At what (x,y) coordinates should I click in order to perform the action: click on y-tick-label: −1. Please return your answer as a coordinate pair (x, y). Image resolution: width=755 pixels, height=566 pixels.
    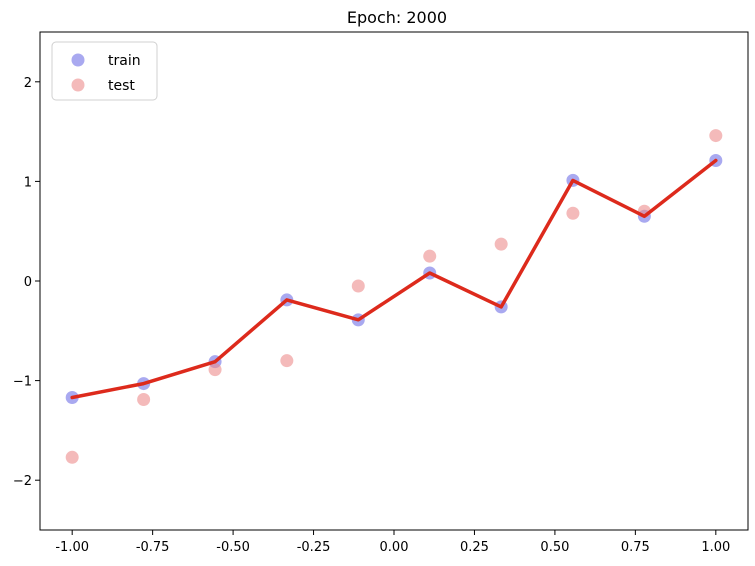
    Looking at the image, I should click on (22, 382).